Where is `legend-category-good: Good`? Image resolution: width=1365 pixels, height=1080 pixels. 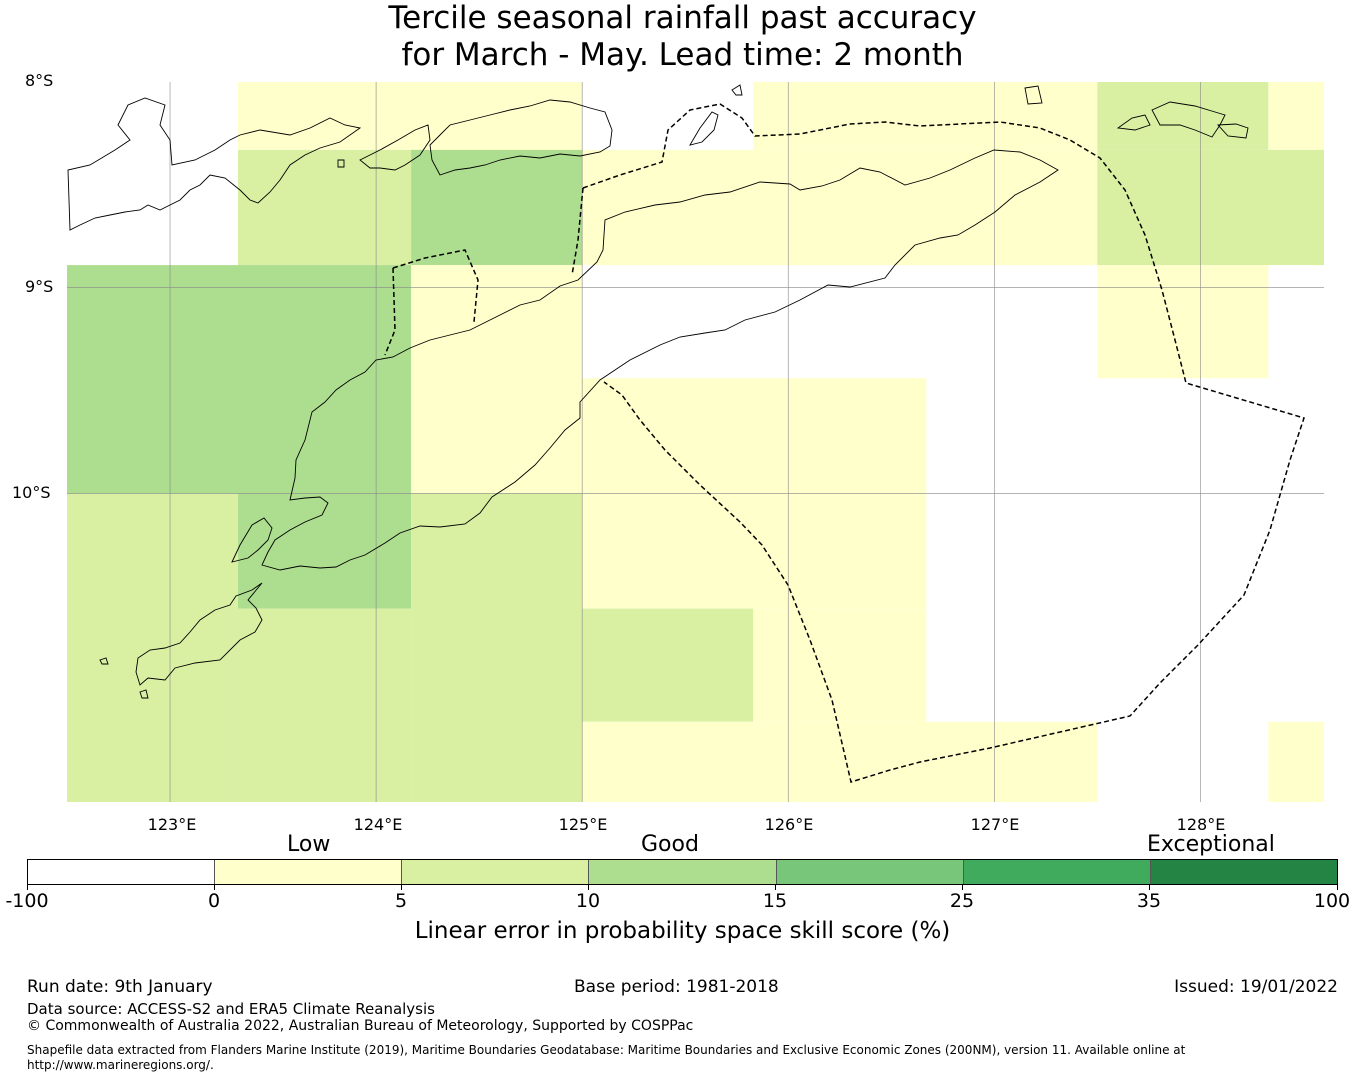
legend-category-good: Good is located at coordinates (670, 844).